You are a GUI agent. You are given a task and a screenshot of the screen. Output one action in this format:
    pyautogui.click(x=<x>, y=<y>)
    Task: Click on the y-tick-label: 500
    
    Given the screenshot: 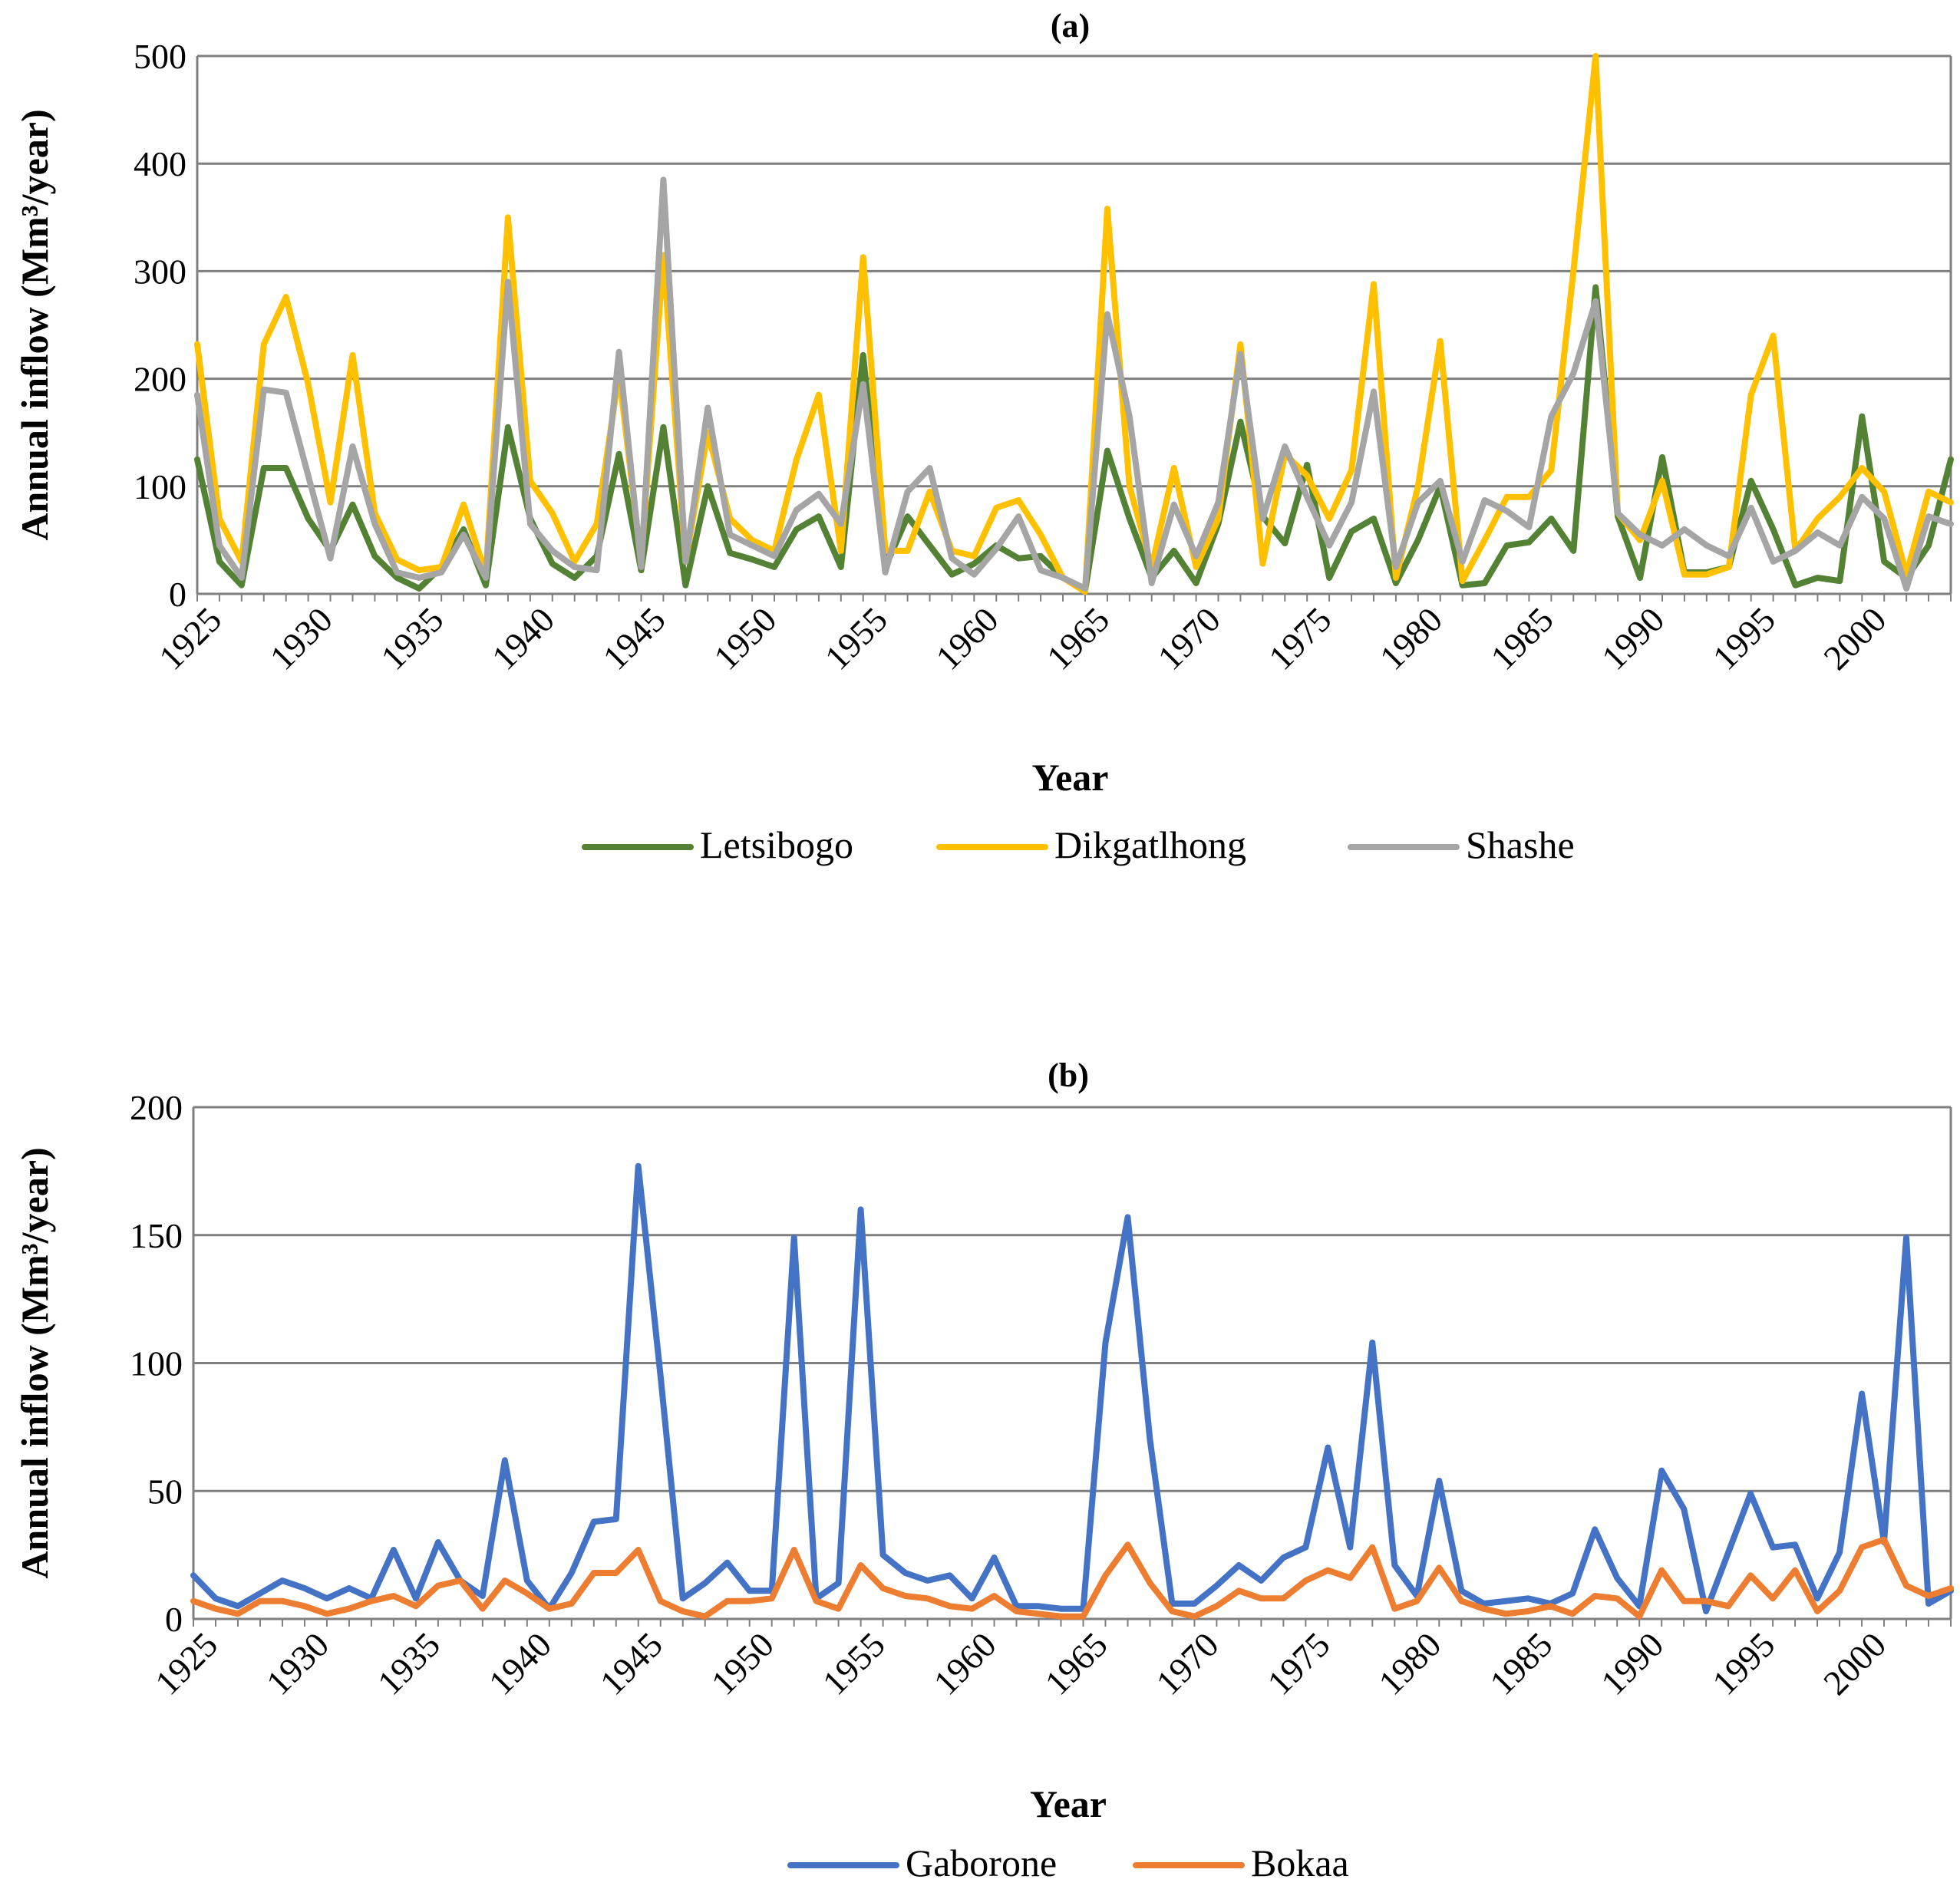 What is the action you would take?
    pyautogui.click(x=160, y=56)
    